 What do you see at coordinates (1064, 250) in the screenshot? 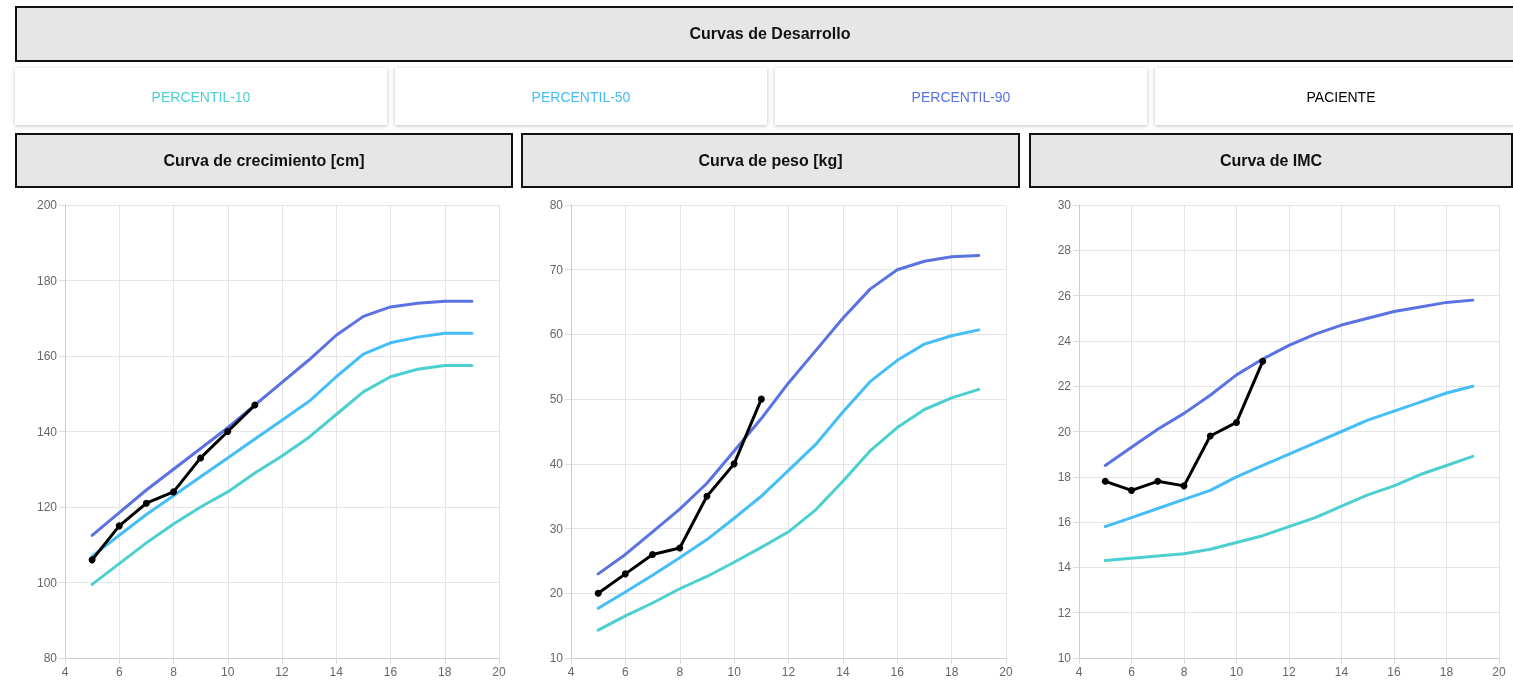
I see `y-tick-label: 28` at bounding box center [1064, 250].